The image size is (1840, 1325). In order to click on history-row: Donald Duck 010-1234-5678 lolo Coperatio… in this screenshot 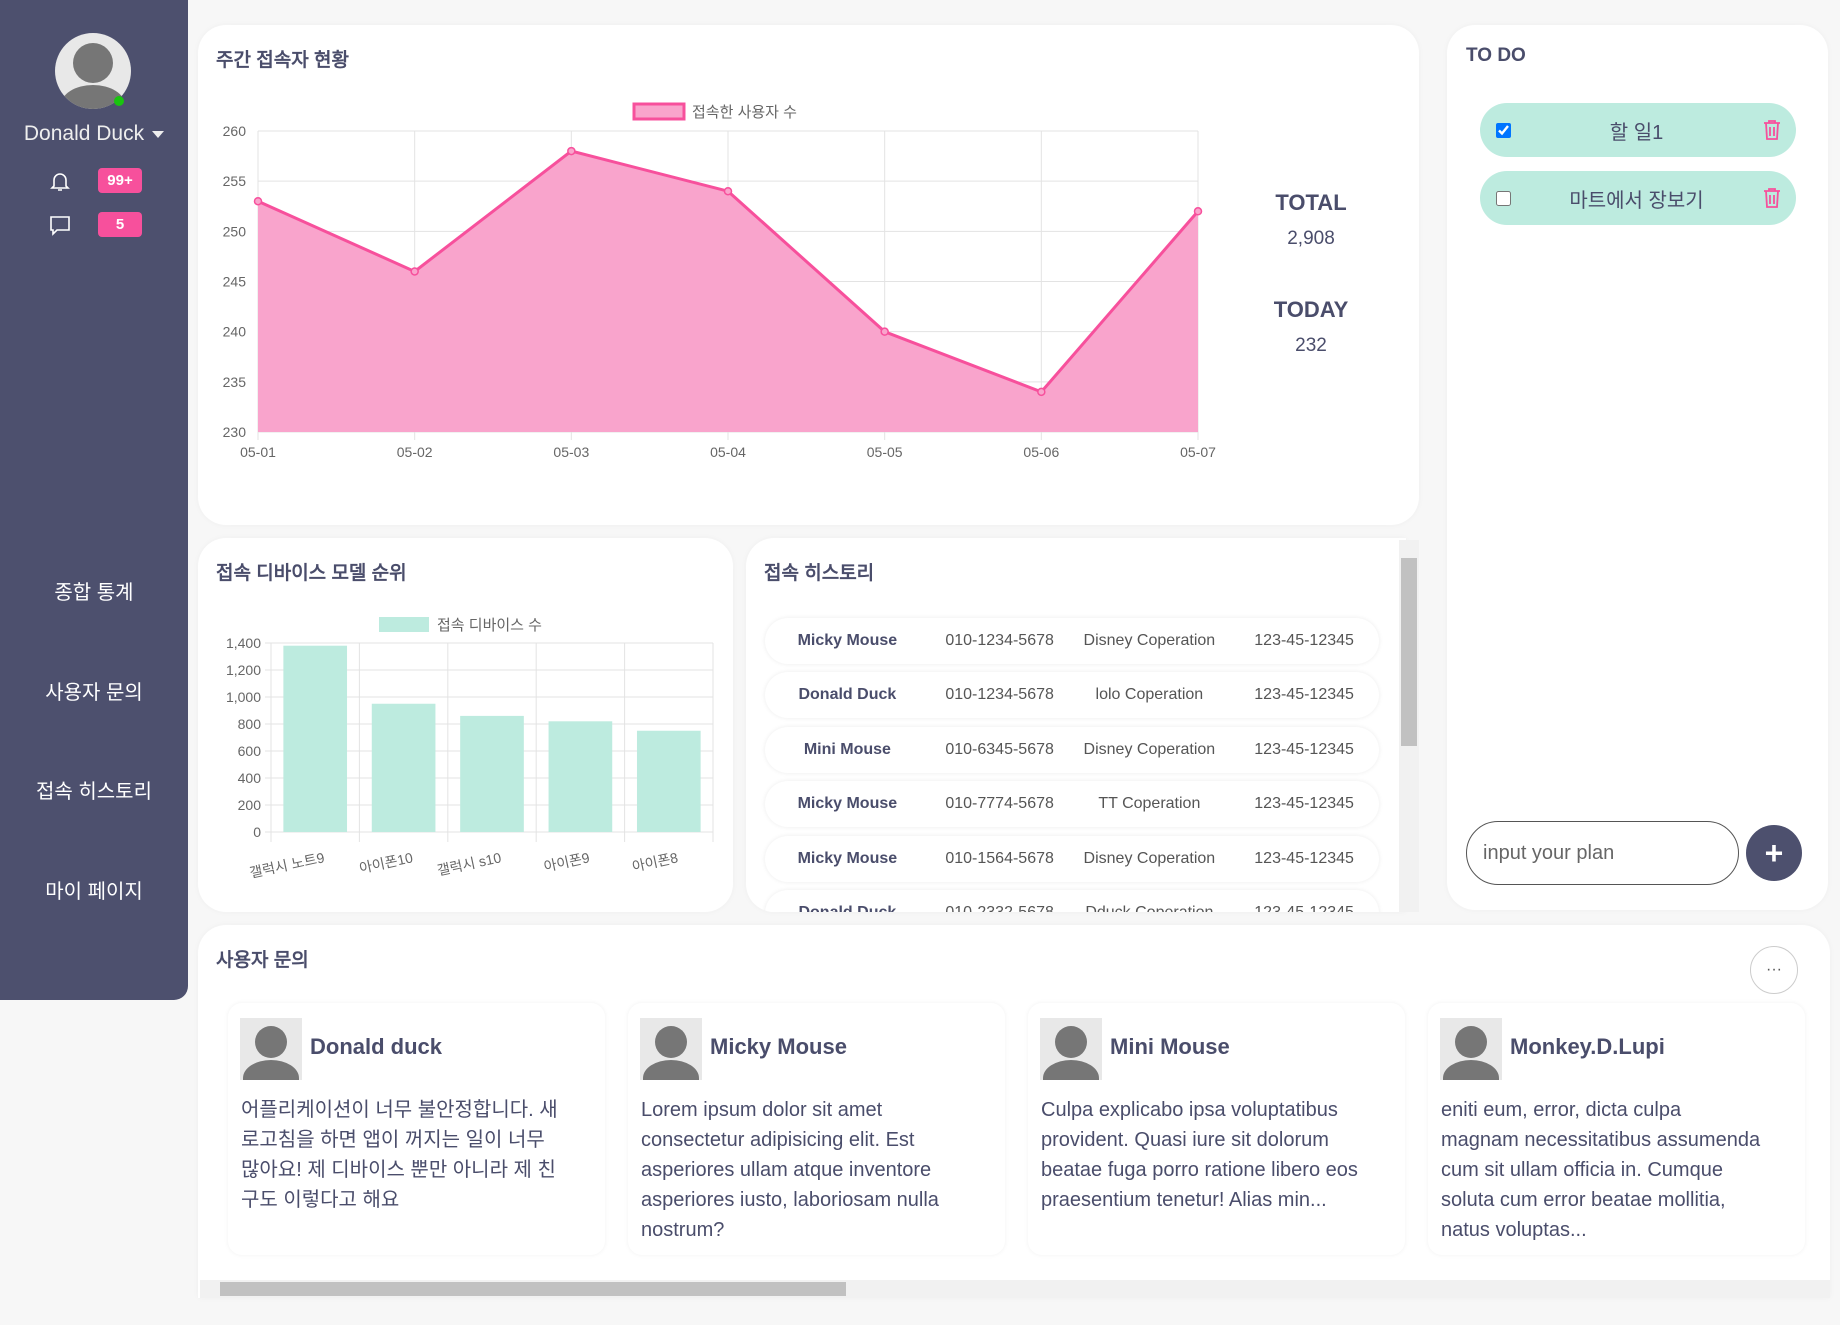, I will do `click(1072, 695)`.